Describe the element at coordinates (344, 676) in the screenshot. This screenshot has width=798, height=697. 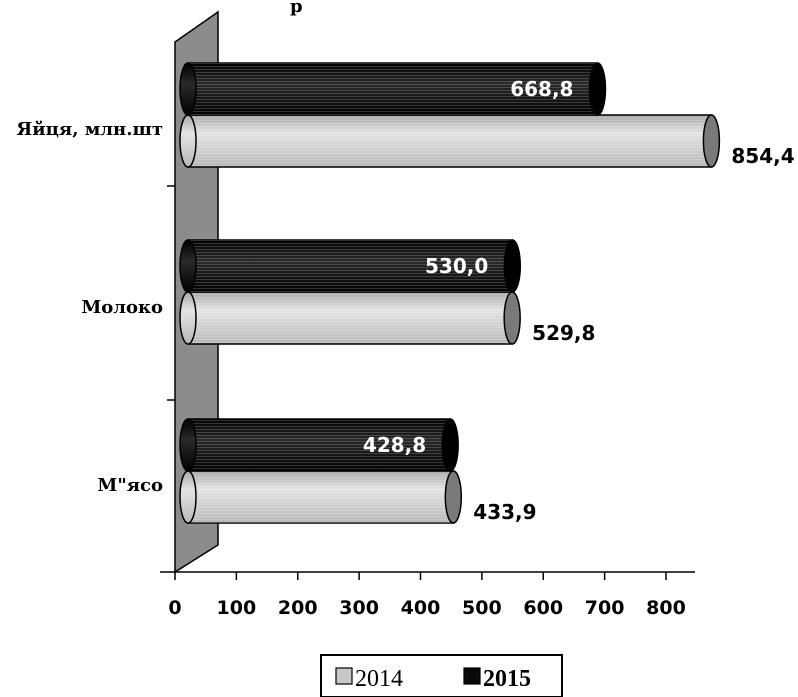
I see `legend-swatch-2014` at that location.